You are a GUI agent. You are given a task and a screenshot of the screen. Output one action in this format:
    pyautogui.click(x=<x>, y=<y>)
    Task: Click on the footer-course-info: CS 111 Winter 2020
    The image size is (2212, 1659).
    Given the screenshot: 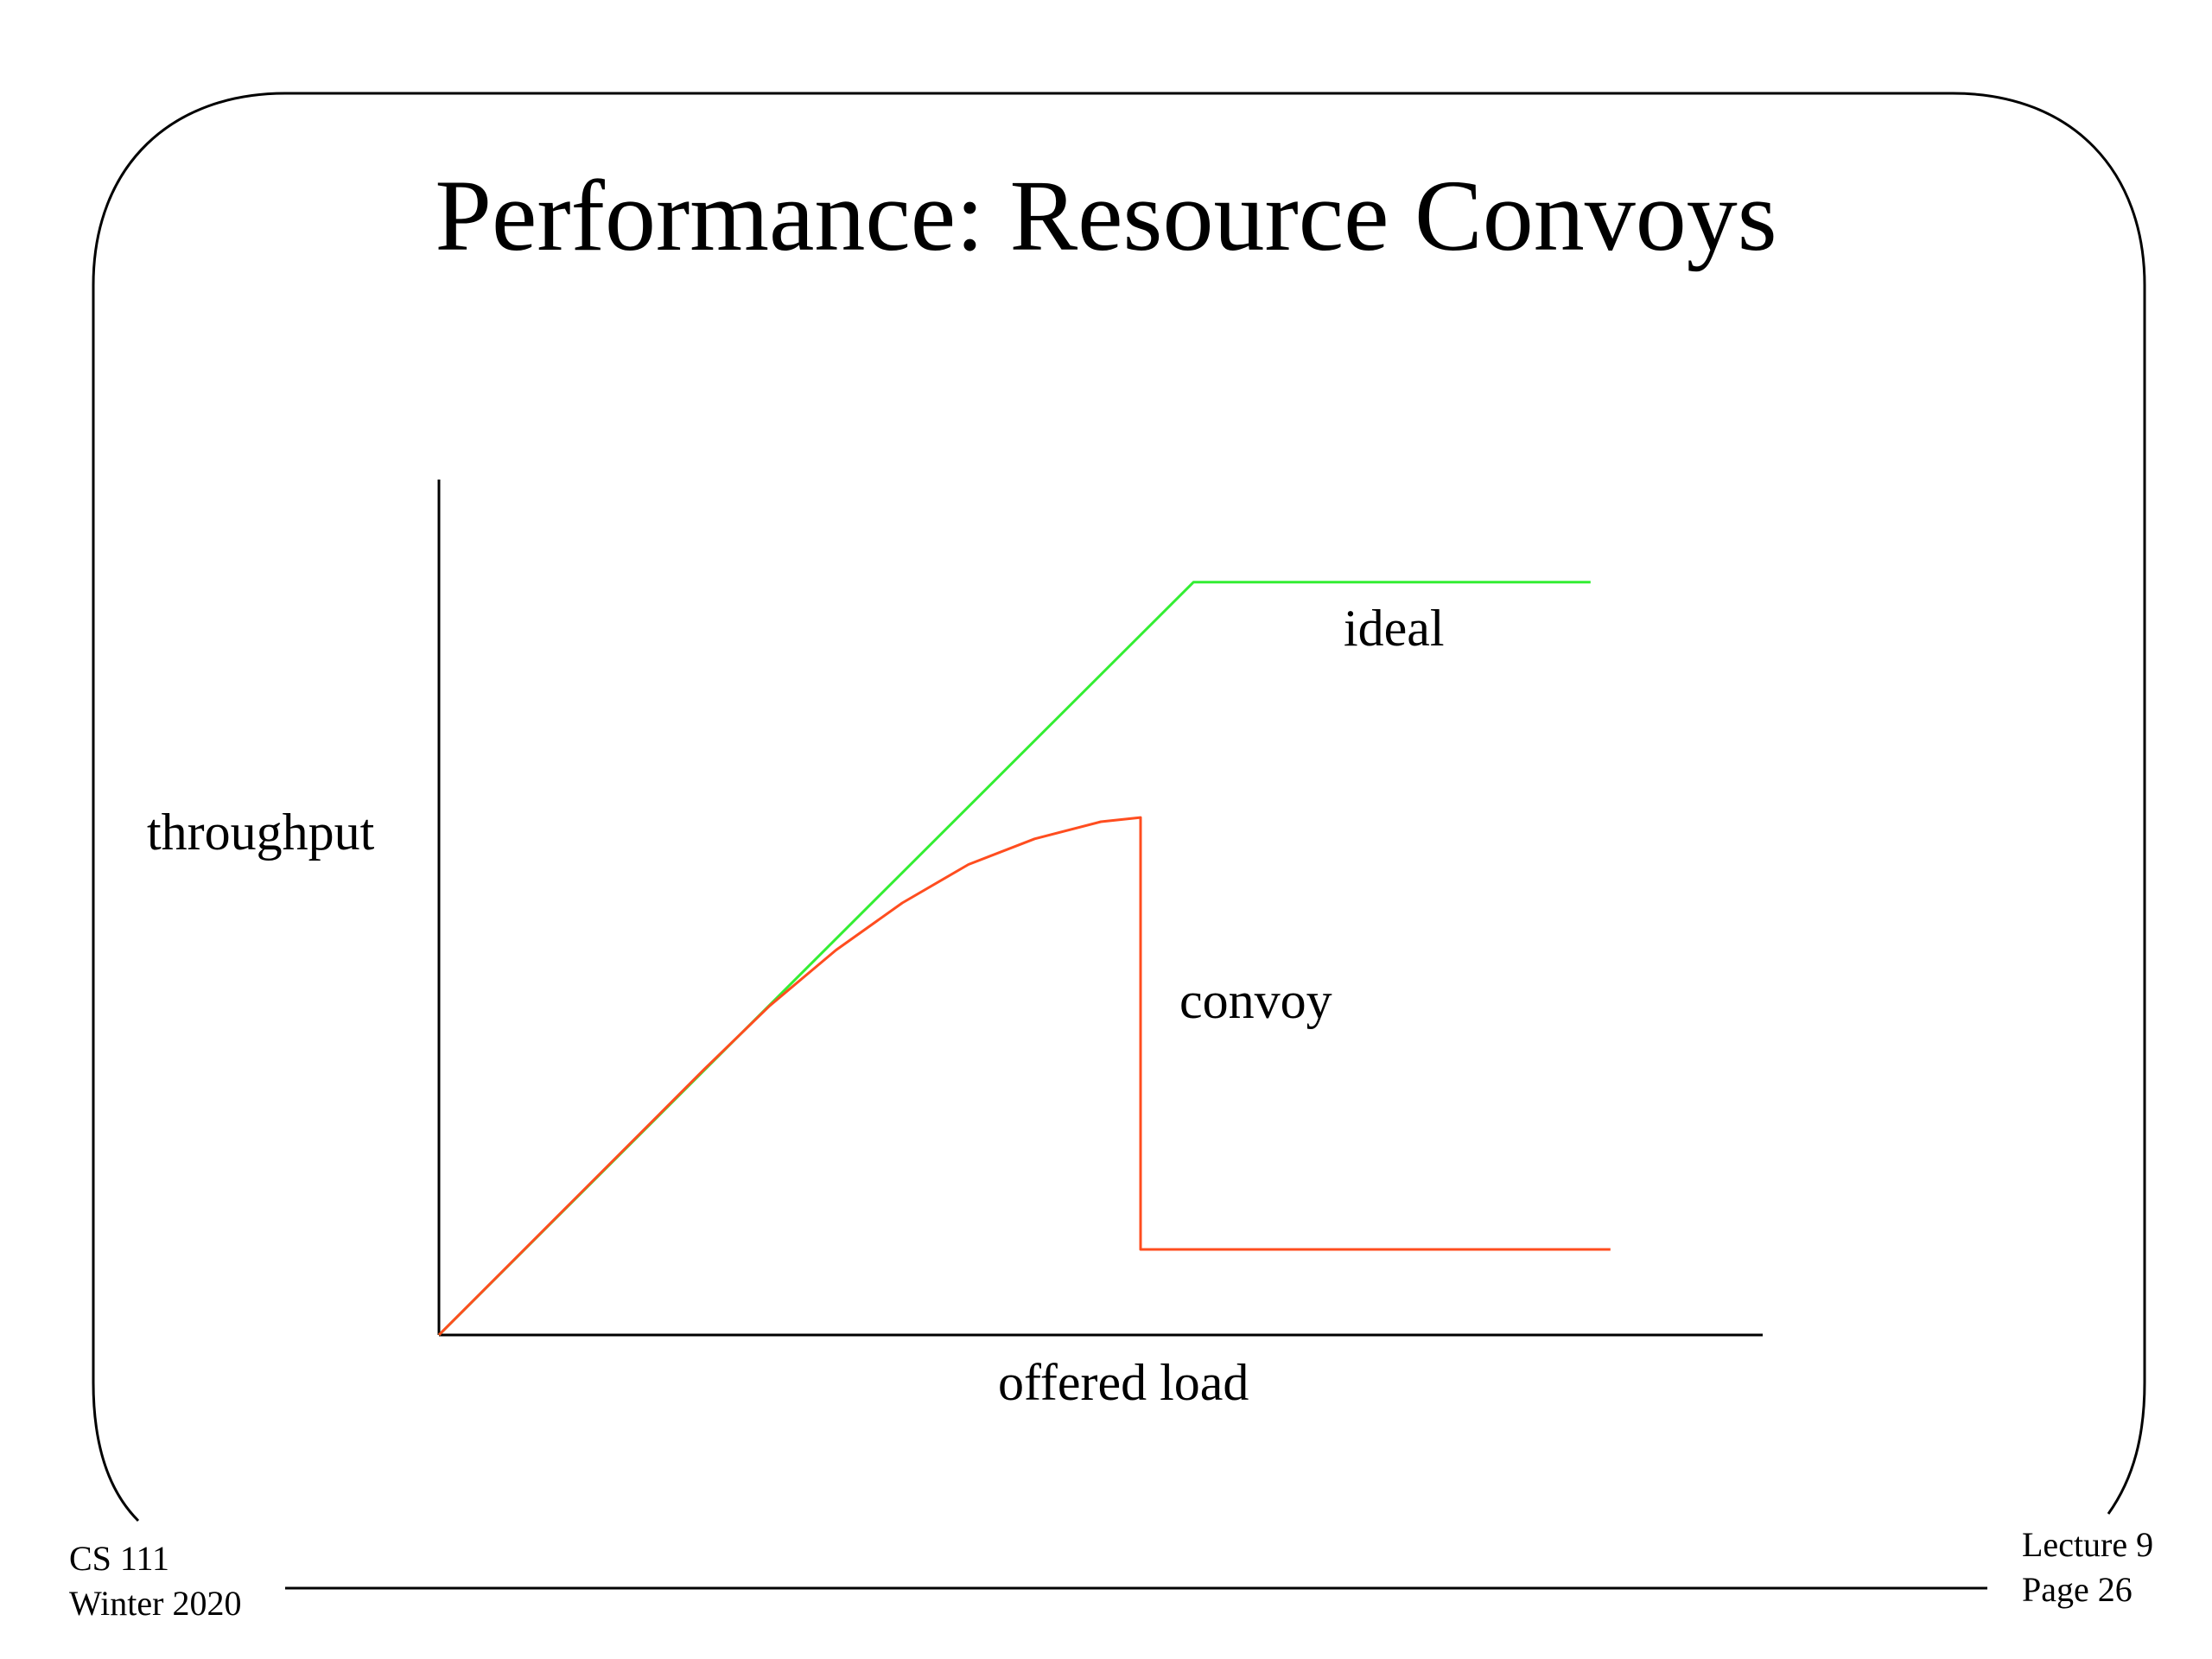 What is the action you would take?
    pyautogui.click(x=155, y=1581)
    